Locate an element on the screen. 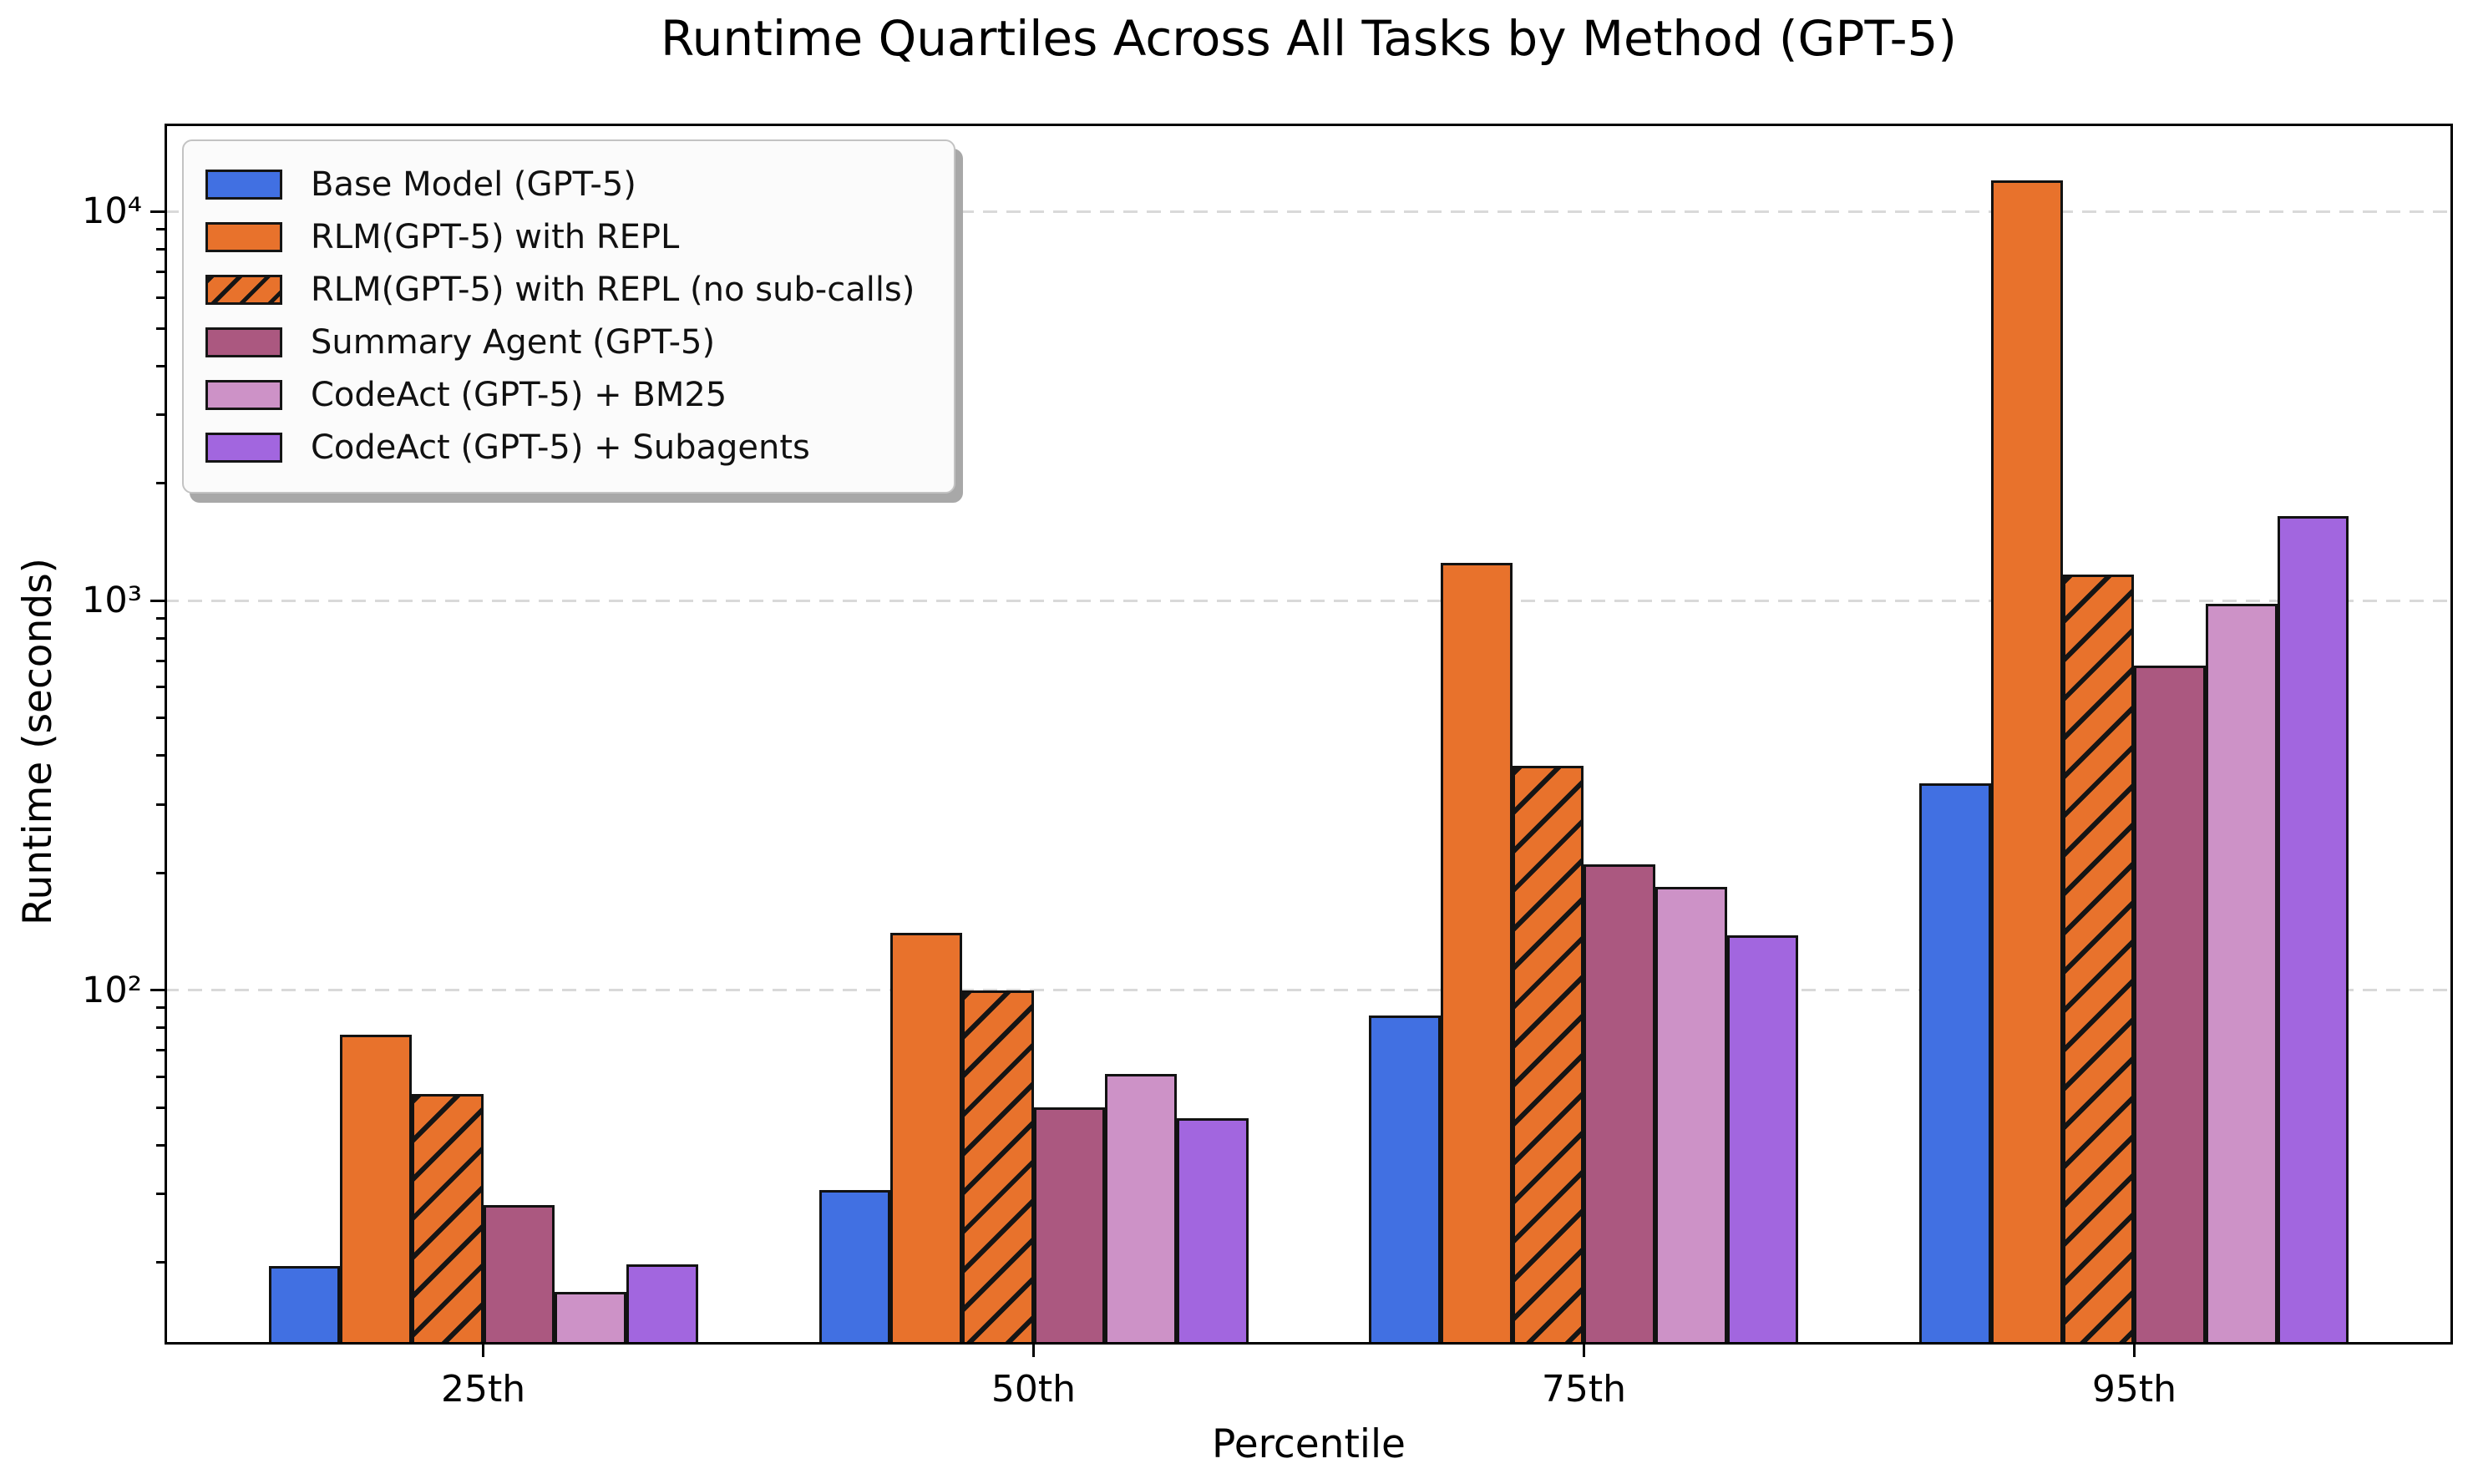 The image size is (2478, 1484). bar-codeact-gpt-5-subagents-50th is located at coordinates (1212, 1231).